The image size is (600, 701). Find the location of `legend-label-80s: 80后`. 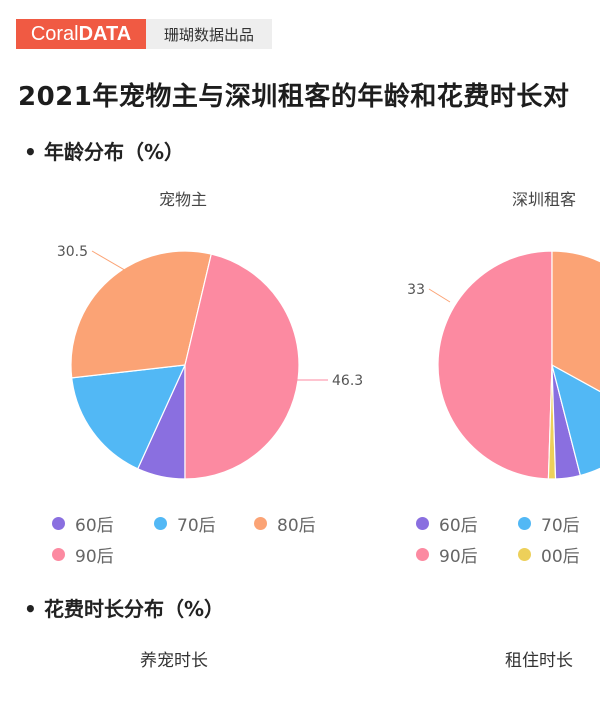

legend-label-80s: 80后 is located at coordinates (296, 526).